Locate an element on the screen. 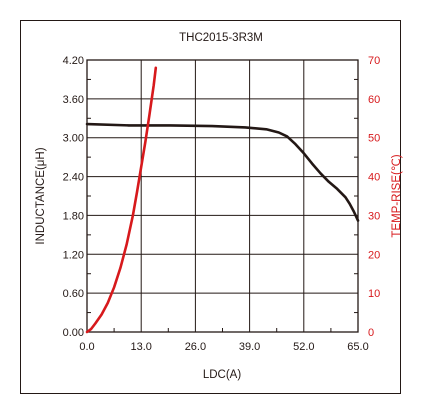 The height and width of the screenshot is (394, 422). y-right-tick-label: 10 is located at coordinates (374, 294).